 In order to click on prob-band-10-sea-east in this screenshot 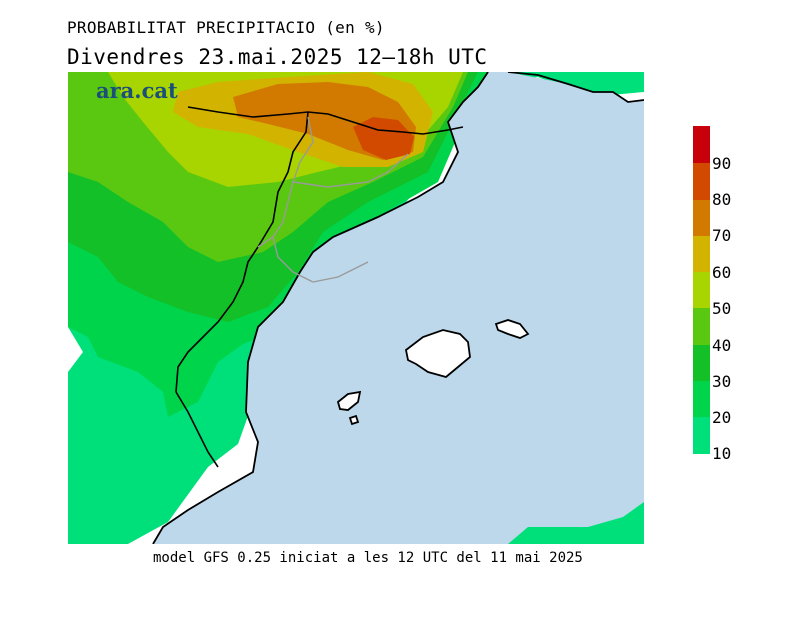, I will do `click(576, 523)`.